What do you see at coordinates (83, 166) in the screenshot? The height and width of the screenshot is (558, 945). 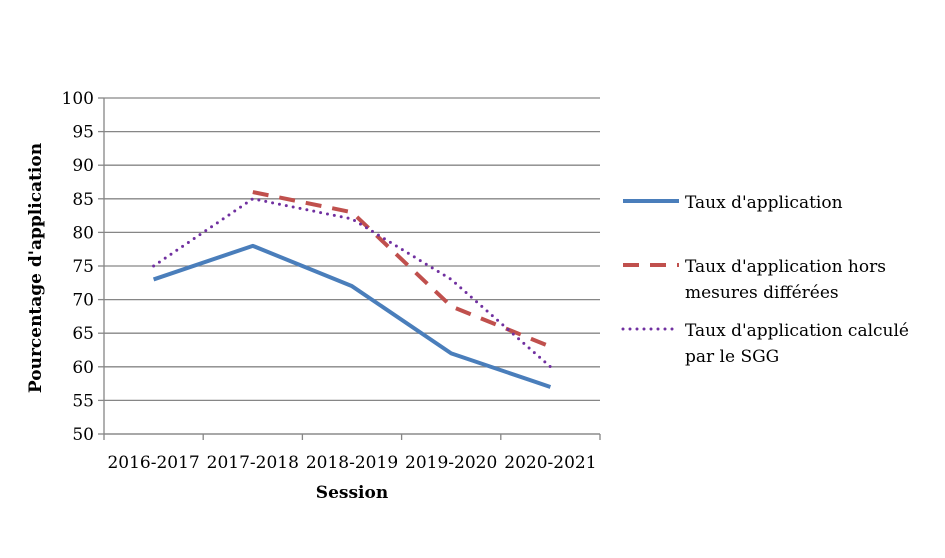 I see `y-tick-label: 90` at bounding box center [83, 166].